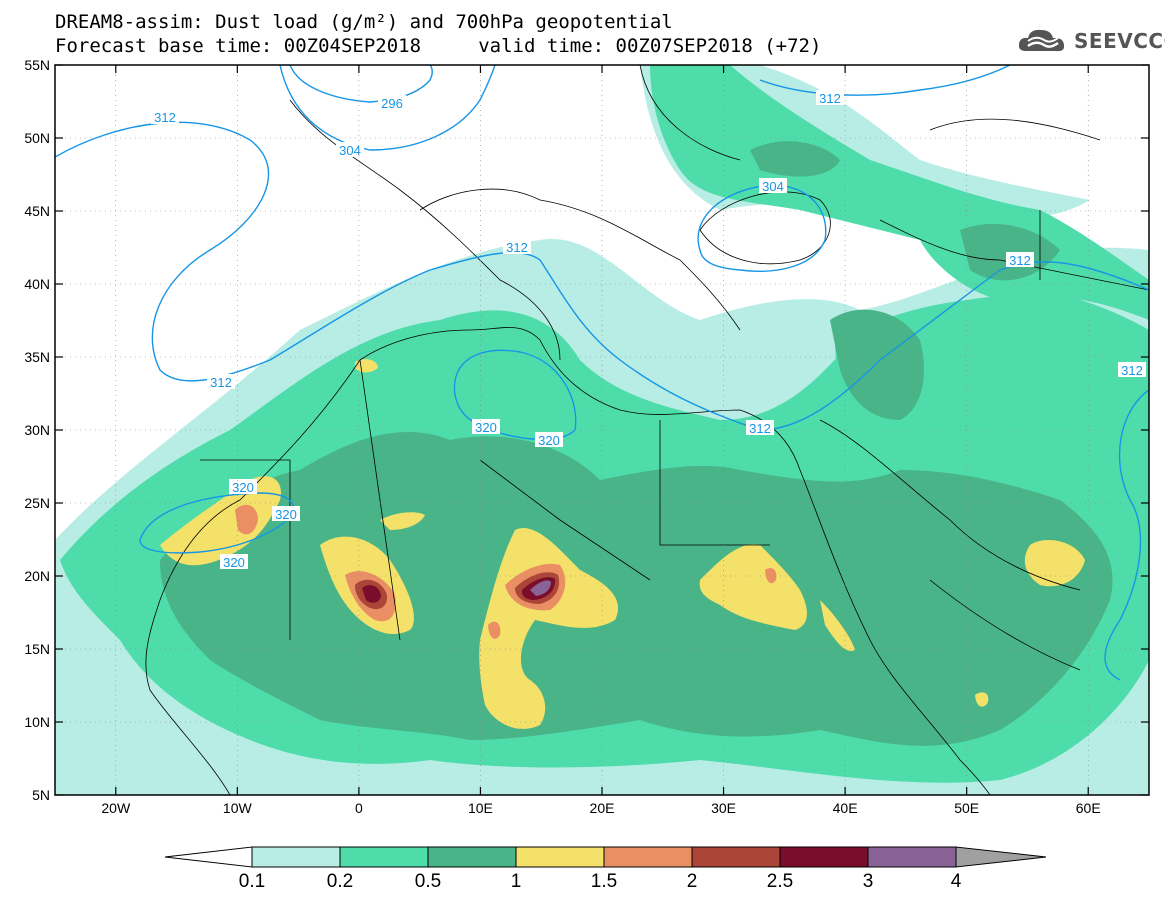 The height and width of the screenshot is (907, 1165). I want to click on lon-tick-label: 50E, so click(966, 808).